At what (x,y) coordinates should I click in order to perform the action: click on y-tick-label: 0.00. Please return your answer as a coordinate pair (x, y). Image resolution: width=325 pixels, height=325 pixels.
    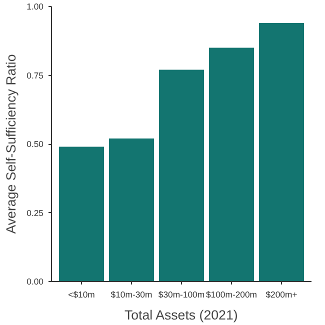
    Looking at the image, I should click on (35, 281).